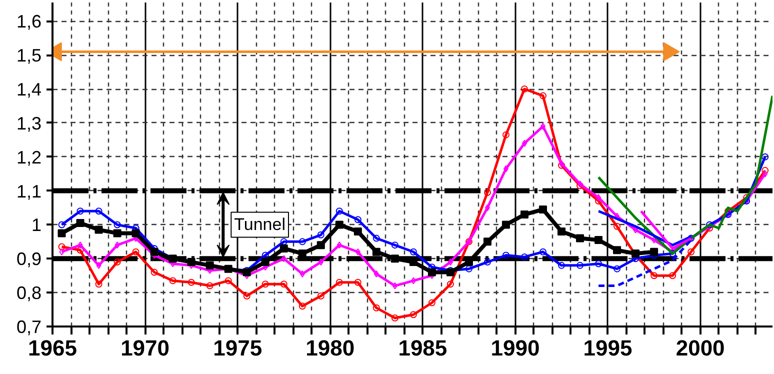  What do you see at coordinates (29, 191) in the screenshot?
I see `y-tick-label: 1,1` at bounding box center [29, 191].